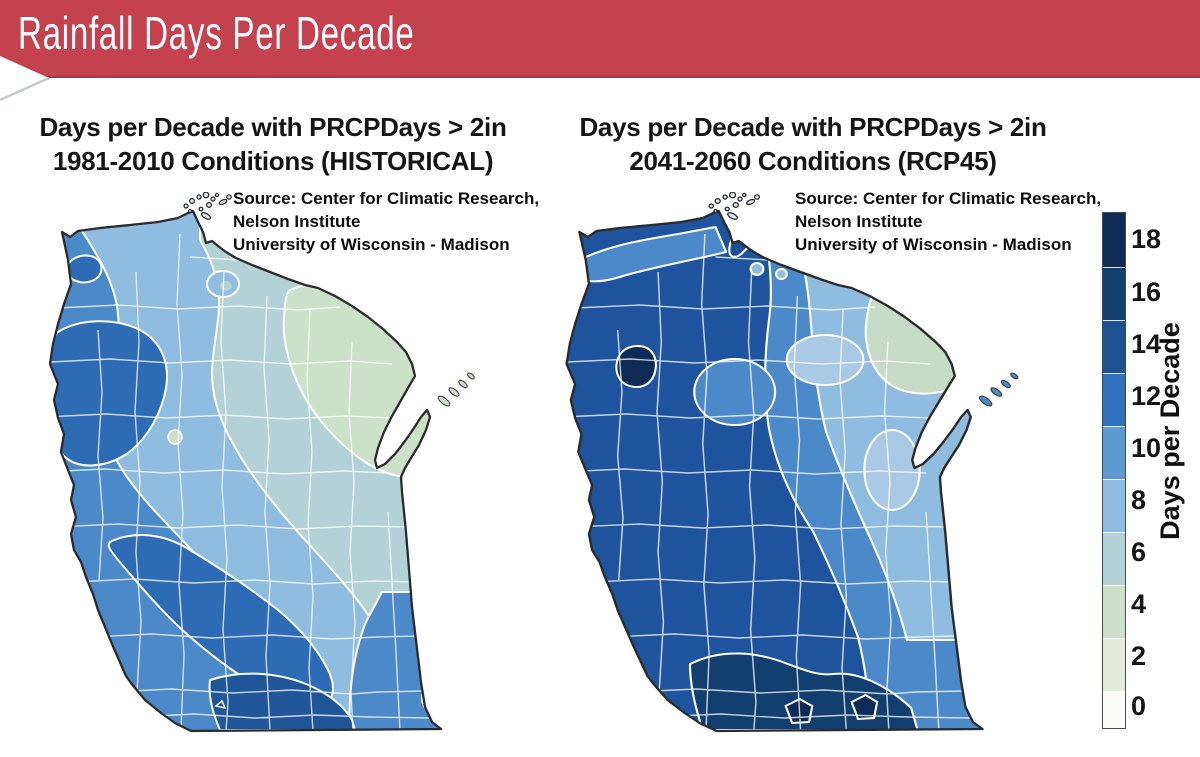 The image size is (1200, 757). Describe the element at coordinates (1139, 656) in the screenshot. I see `colorbar-tick-label: 2` at that location.